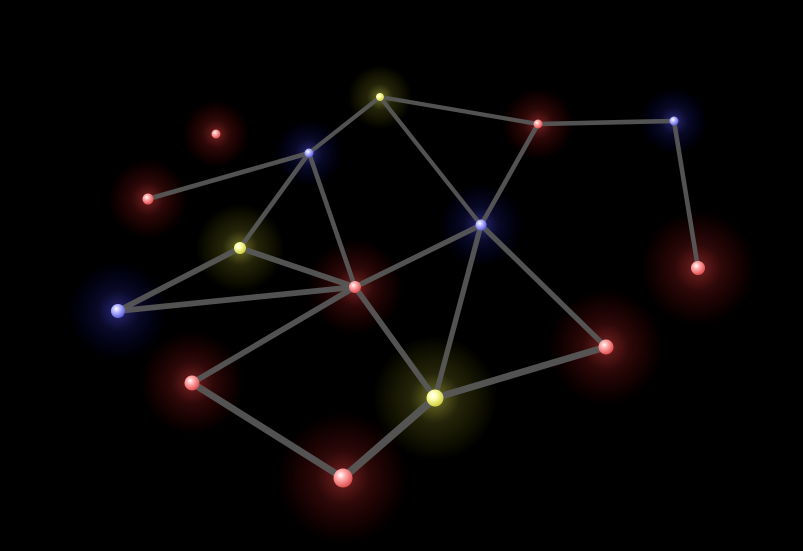 Image resolution: width=803 pixels, height=551 pixels. Describe the element at coordinates (543, 286) in the screenshot. I see `edge-n11-n14` at that location.